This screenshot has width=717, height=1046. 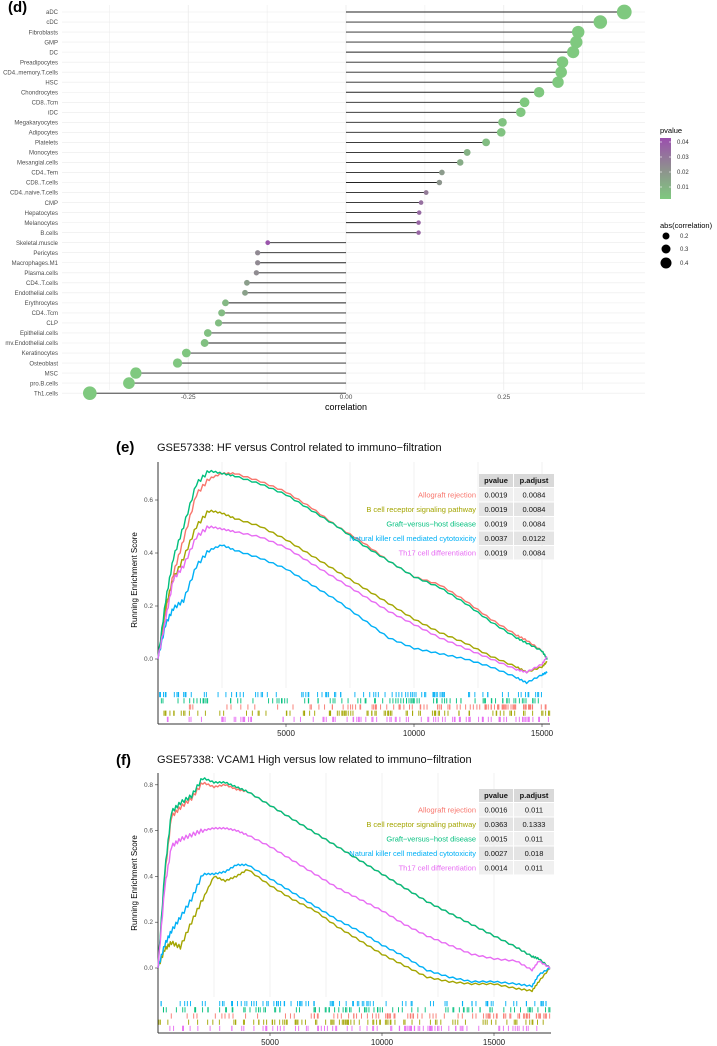 I want to click on lollipop-row: CD4..Tcm, so click(x=189, y=313).